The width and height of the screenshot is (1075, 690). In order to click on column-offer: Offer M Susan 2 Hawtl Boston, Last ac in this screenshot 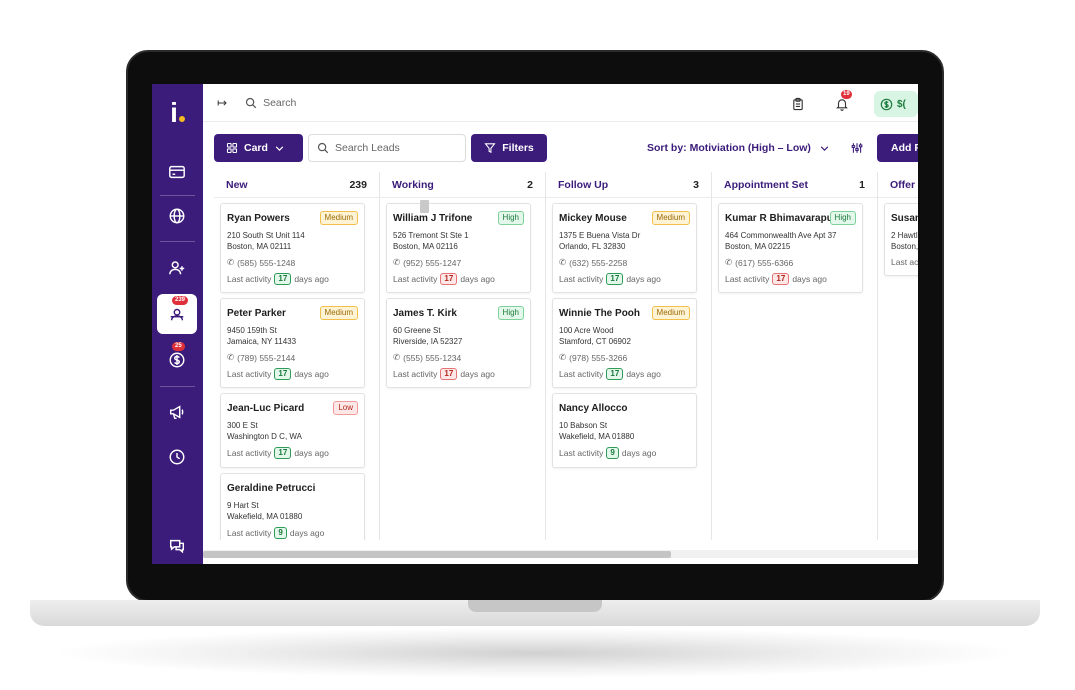, I will do `click(898, 356)`.